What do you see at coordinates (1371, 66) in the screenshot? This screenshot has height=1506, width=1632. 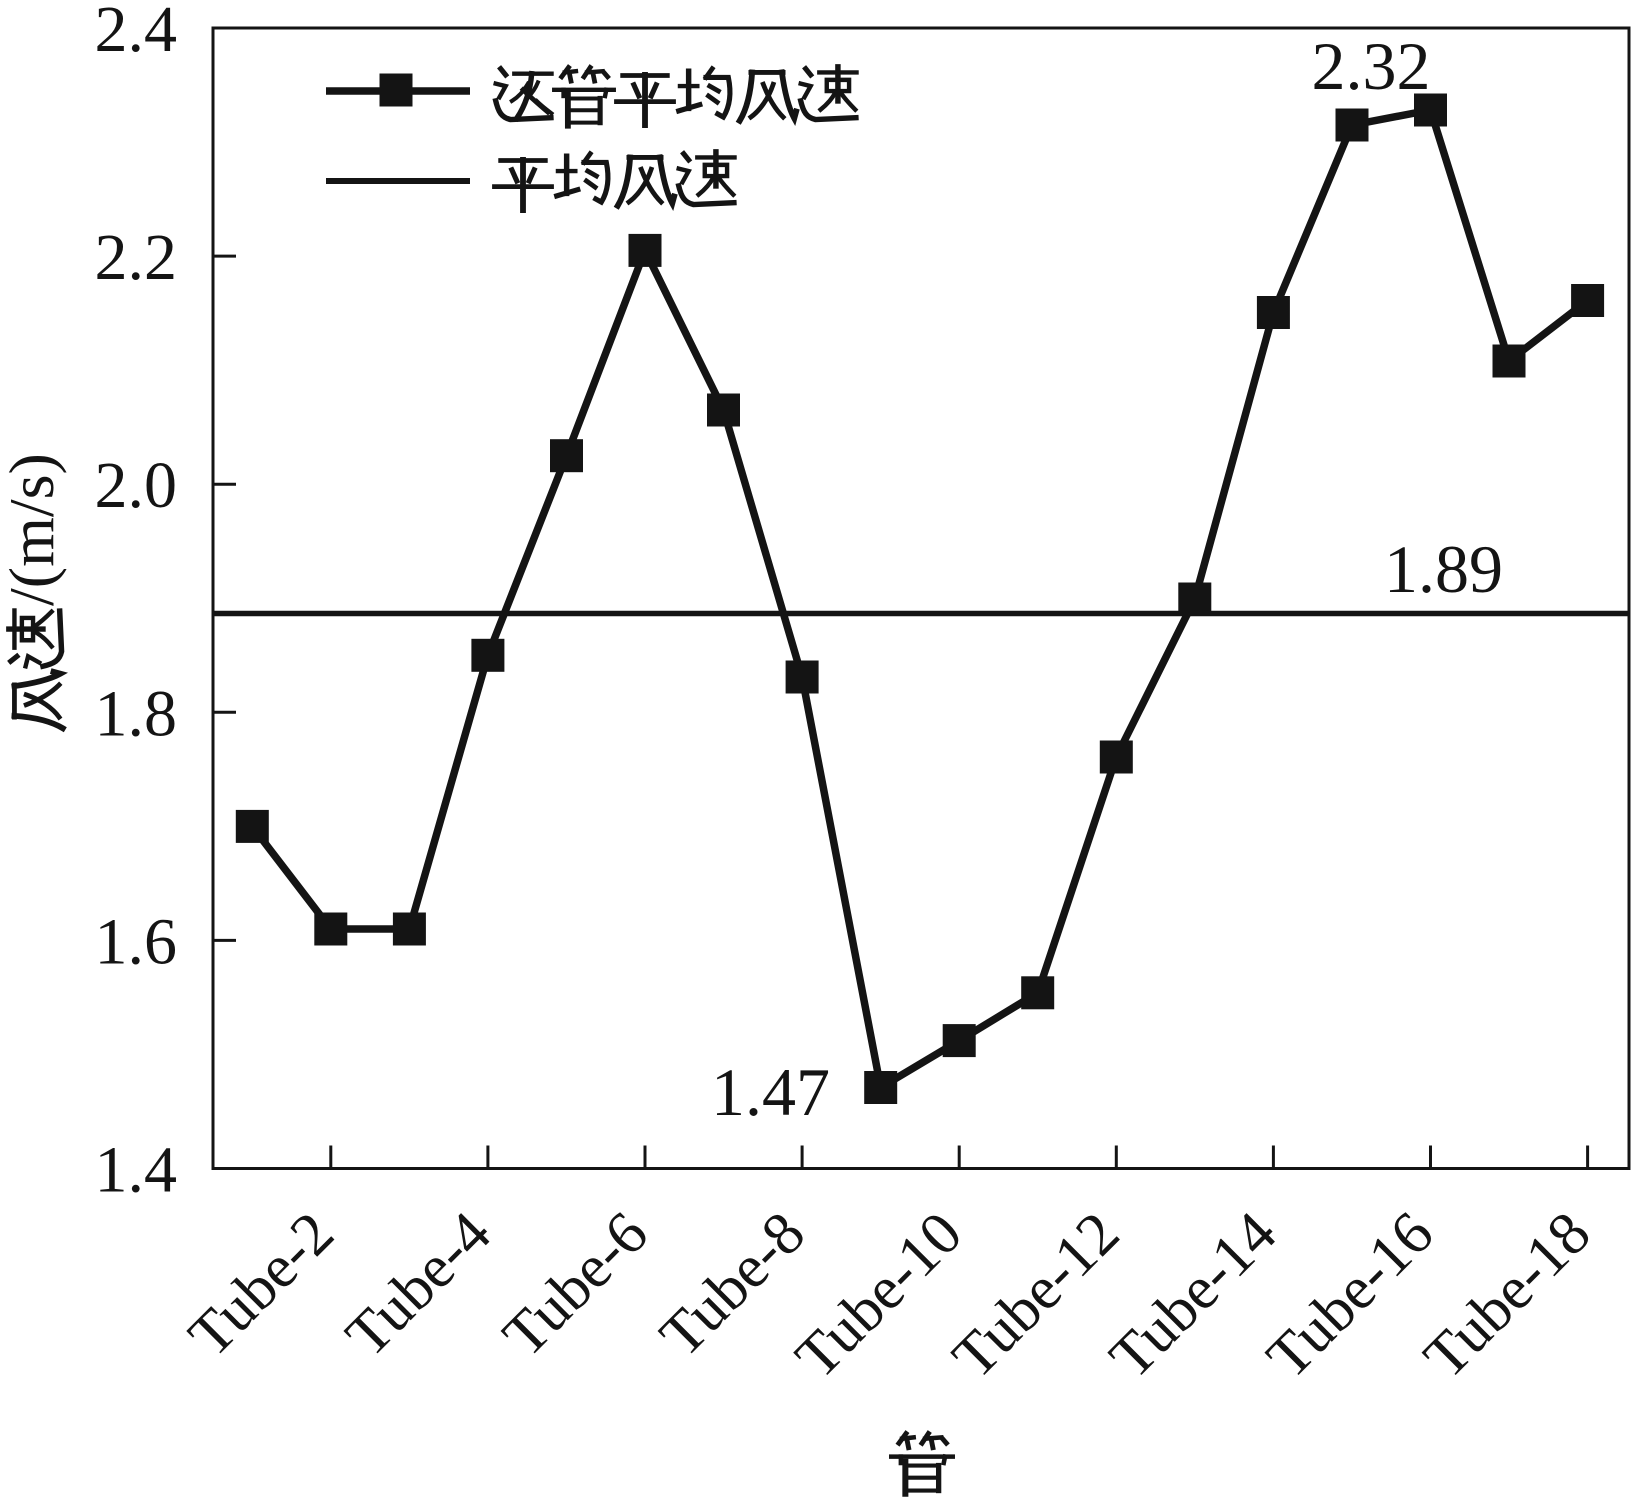 I see `svg-text: 2.32` at bounding box center [1371, 66].